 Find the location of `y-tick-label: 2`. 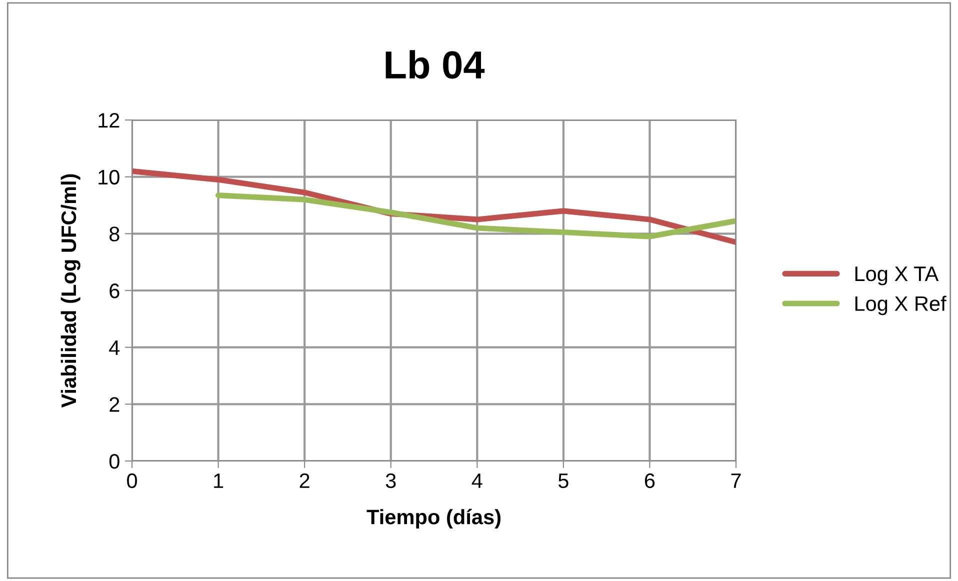

y-tick-label: 2 is located at coordinates (115, 404).